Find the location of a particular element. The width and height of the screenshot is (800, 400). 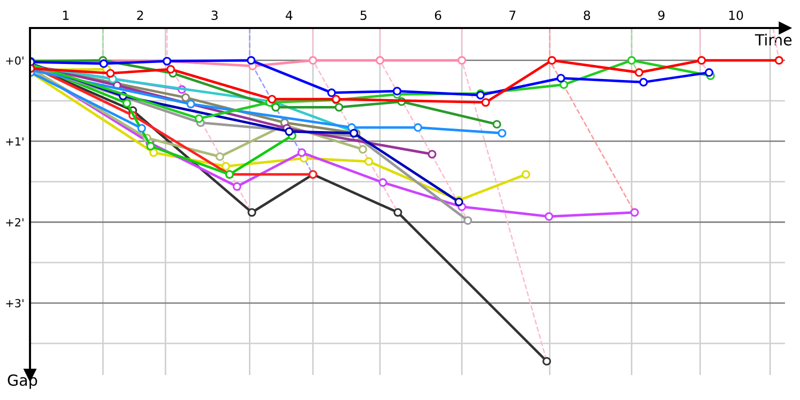

x-tick-label: 7 is located at coordinates (513, 15).